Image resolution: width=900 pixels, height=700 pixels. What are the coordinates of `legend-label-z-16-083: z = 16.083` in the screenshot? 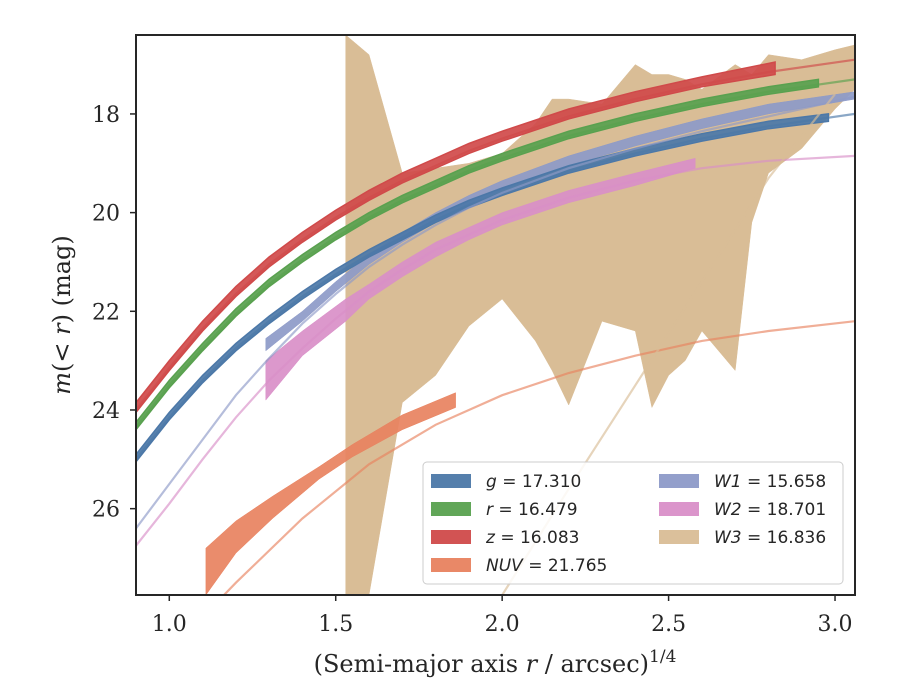 It's located at (532, 538).